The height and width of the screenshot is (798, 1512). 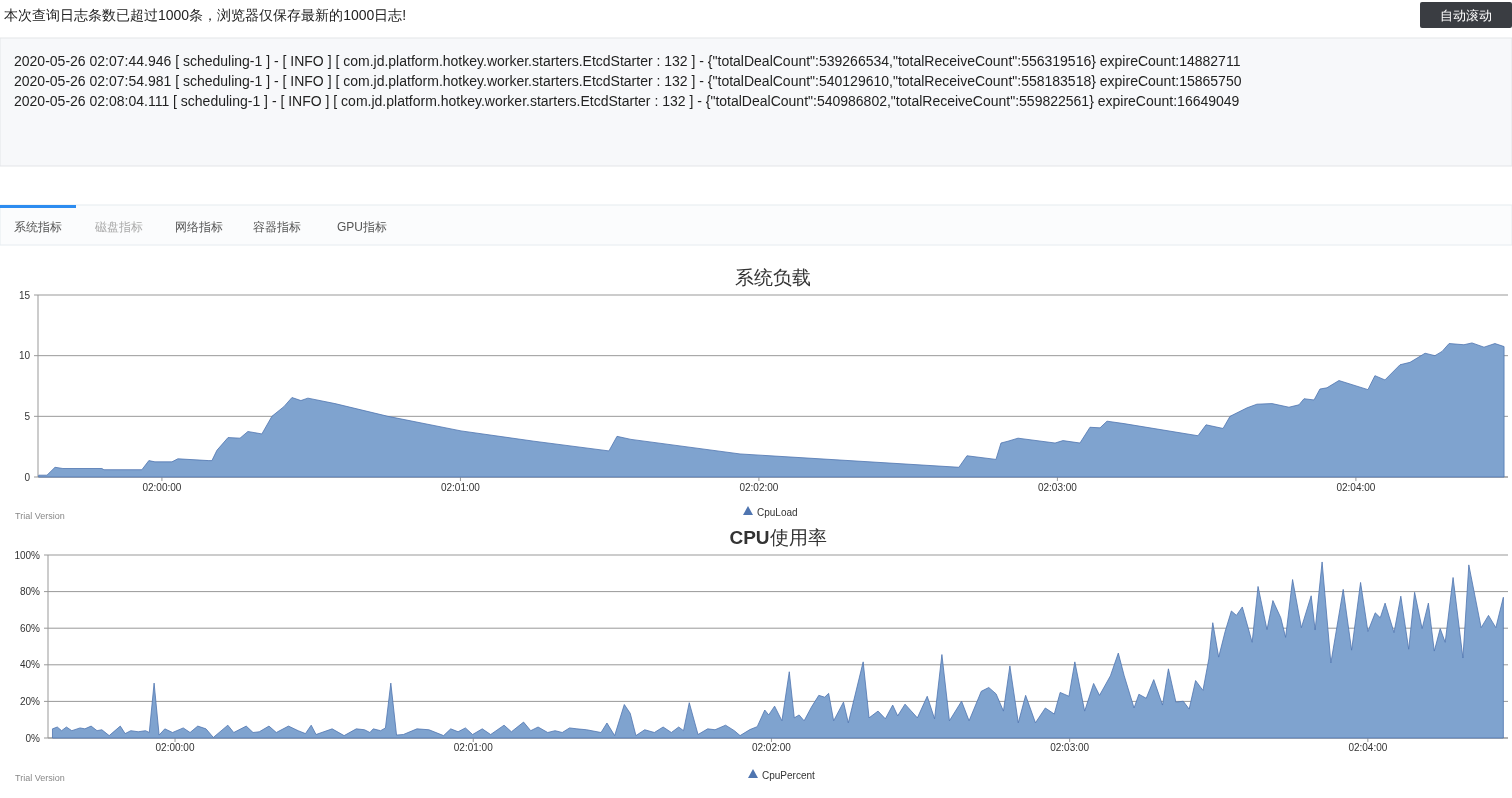 What do you see at coordinates (27, 477) in the screenshot?
I see `y-tick-label: 0` at bounding box center [27, 477].